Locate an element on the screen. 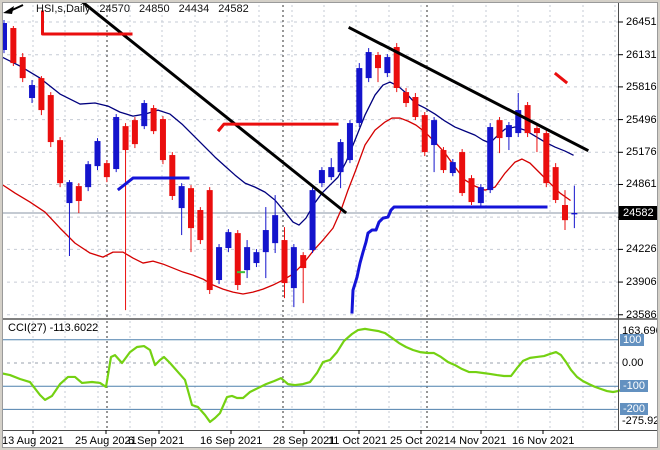 Image resolution: width=660 pixels, height=450 pixels. time-tick-label: 28 Sep 2021 is located at coordinates (304, 441).